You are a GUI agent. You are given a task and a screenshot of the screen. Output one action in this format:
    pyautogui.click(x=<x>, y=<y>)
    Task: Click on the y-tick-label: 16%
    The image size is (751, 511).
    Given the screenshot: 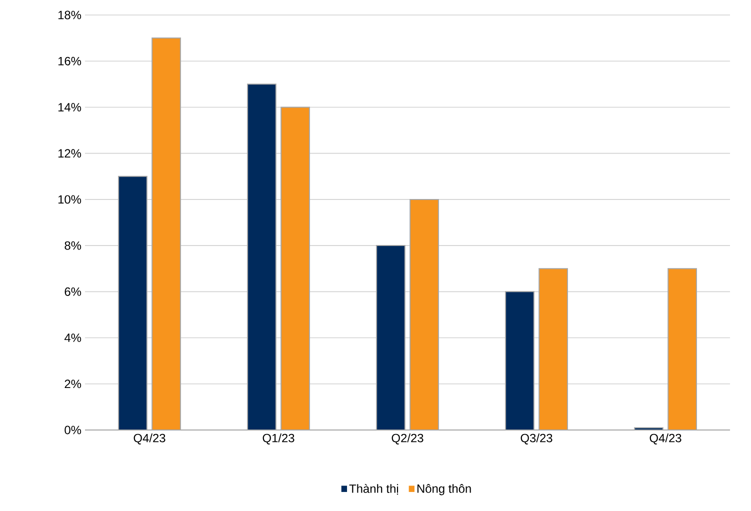 What is the action you would take?
    pyautogui.click(x=70, y=61)
    